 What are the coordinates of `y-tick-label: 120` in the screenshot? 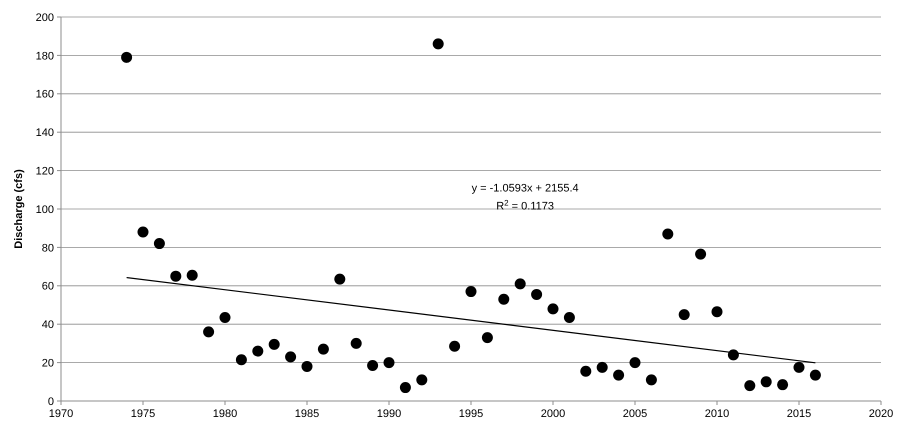 It's located at (45, 171).